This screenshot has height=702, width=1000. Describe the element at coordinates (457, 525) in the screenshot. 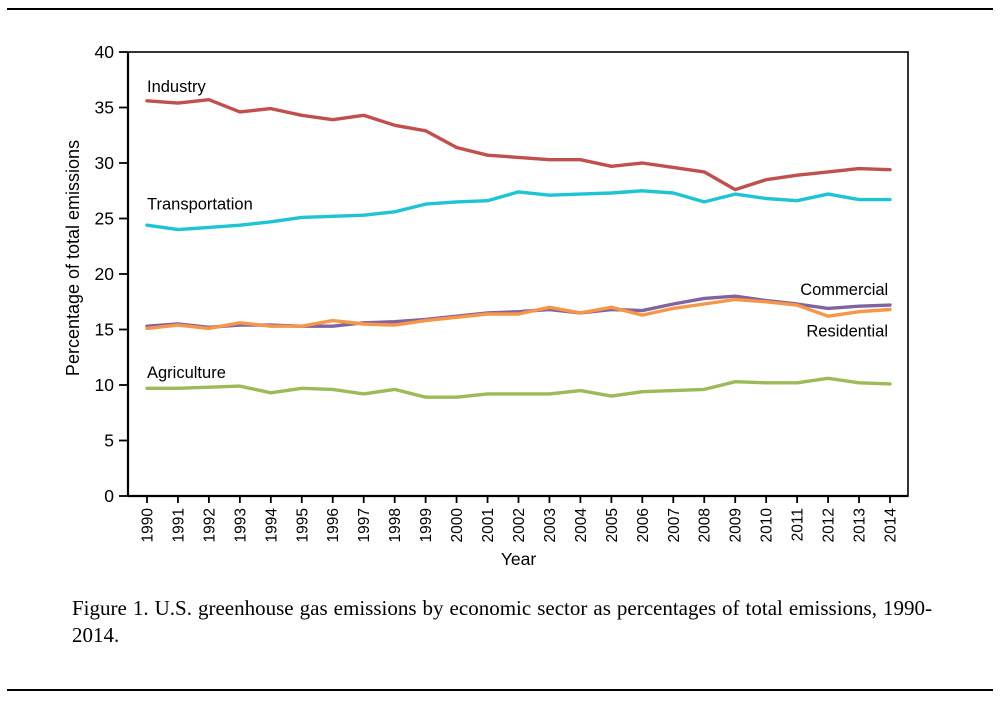

I see `x-tick-label: 2000` at that location.